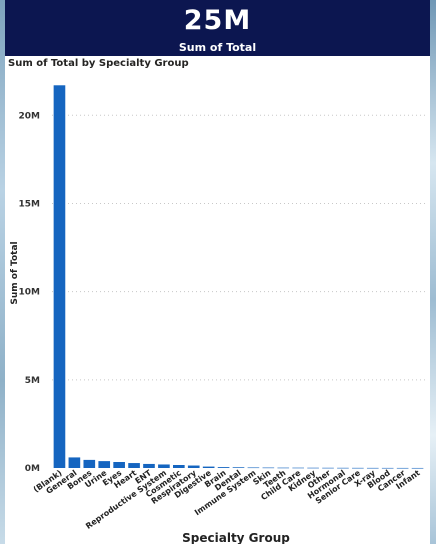  I want to click on y-tick-label: 20M, so click(30, 116).